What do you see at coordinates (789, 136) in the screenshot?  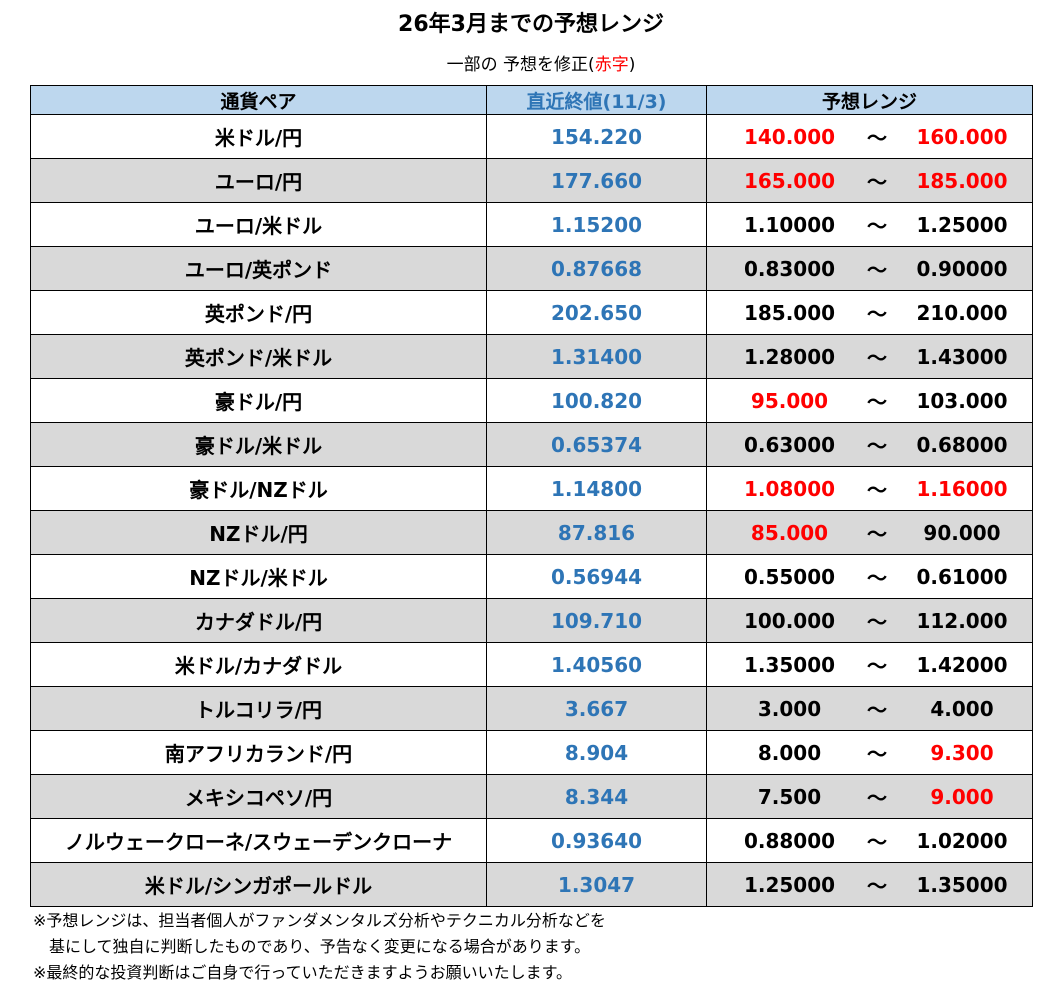 I see `range-low: 140.000` at bounding box center [789, 136].